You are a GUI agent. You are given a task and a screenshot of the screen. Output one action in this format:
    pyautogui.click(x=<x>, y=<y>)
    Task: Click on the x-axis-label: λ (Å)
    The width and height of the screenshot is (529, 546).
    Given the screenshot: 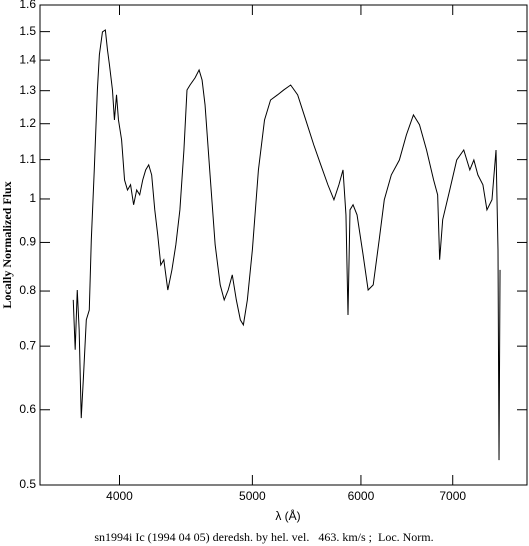 What is the action you would take?
    pyautogui.click(x=287, y=515)
    